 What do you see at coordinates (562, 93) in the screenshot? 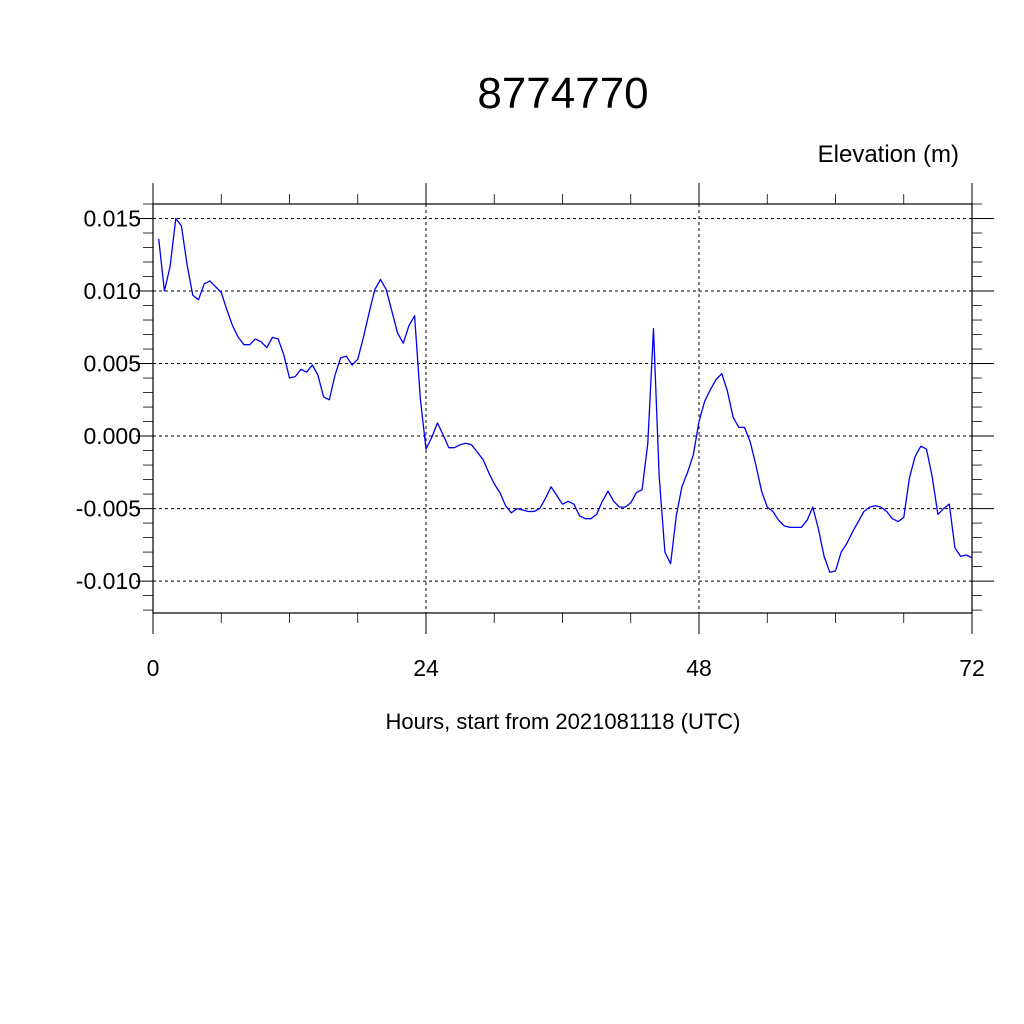
I see `chart-title: 8774770` at bounding box center [562, 93].